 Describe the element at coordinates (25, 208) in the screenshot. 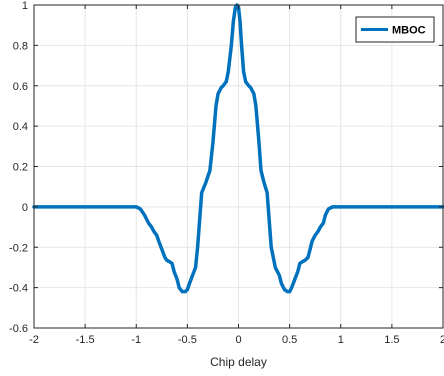

I see `y-tick-label: 0` at that location.